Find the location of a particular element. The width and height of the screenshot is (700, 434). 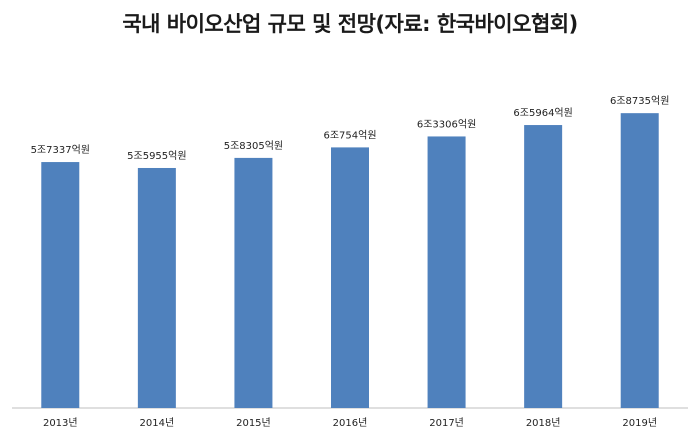

data-label-5: 6조5964억원 is located at coordinates (542, 113).